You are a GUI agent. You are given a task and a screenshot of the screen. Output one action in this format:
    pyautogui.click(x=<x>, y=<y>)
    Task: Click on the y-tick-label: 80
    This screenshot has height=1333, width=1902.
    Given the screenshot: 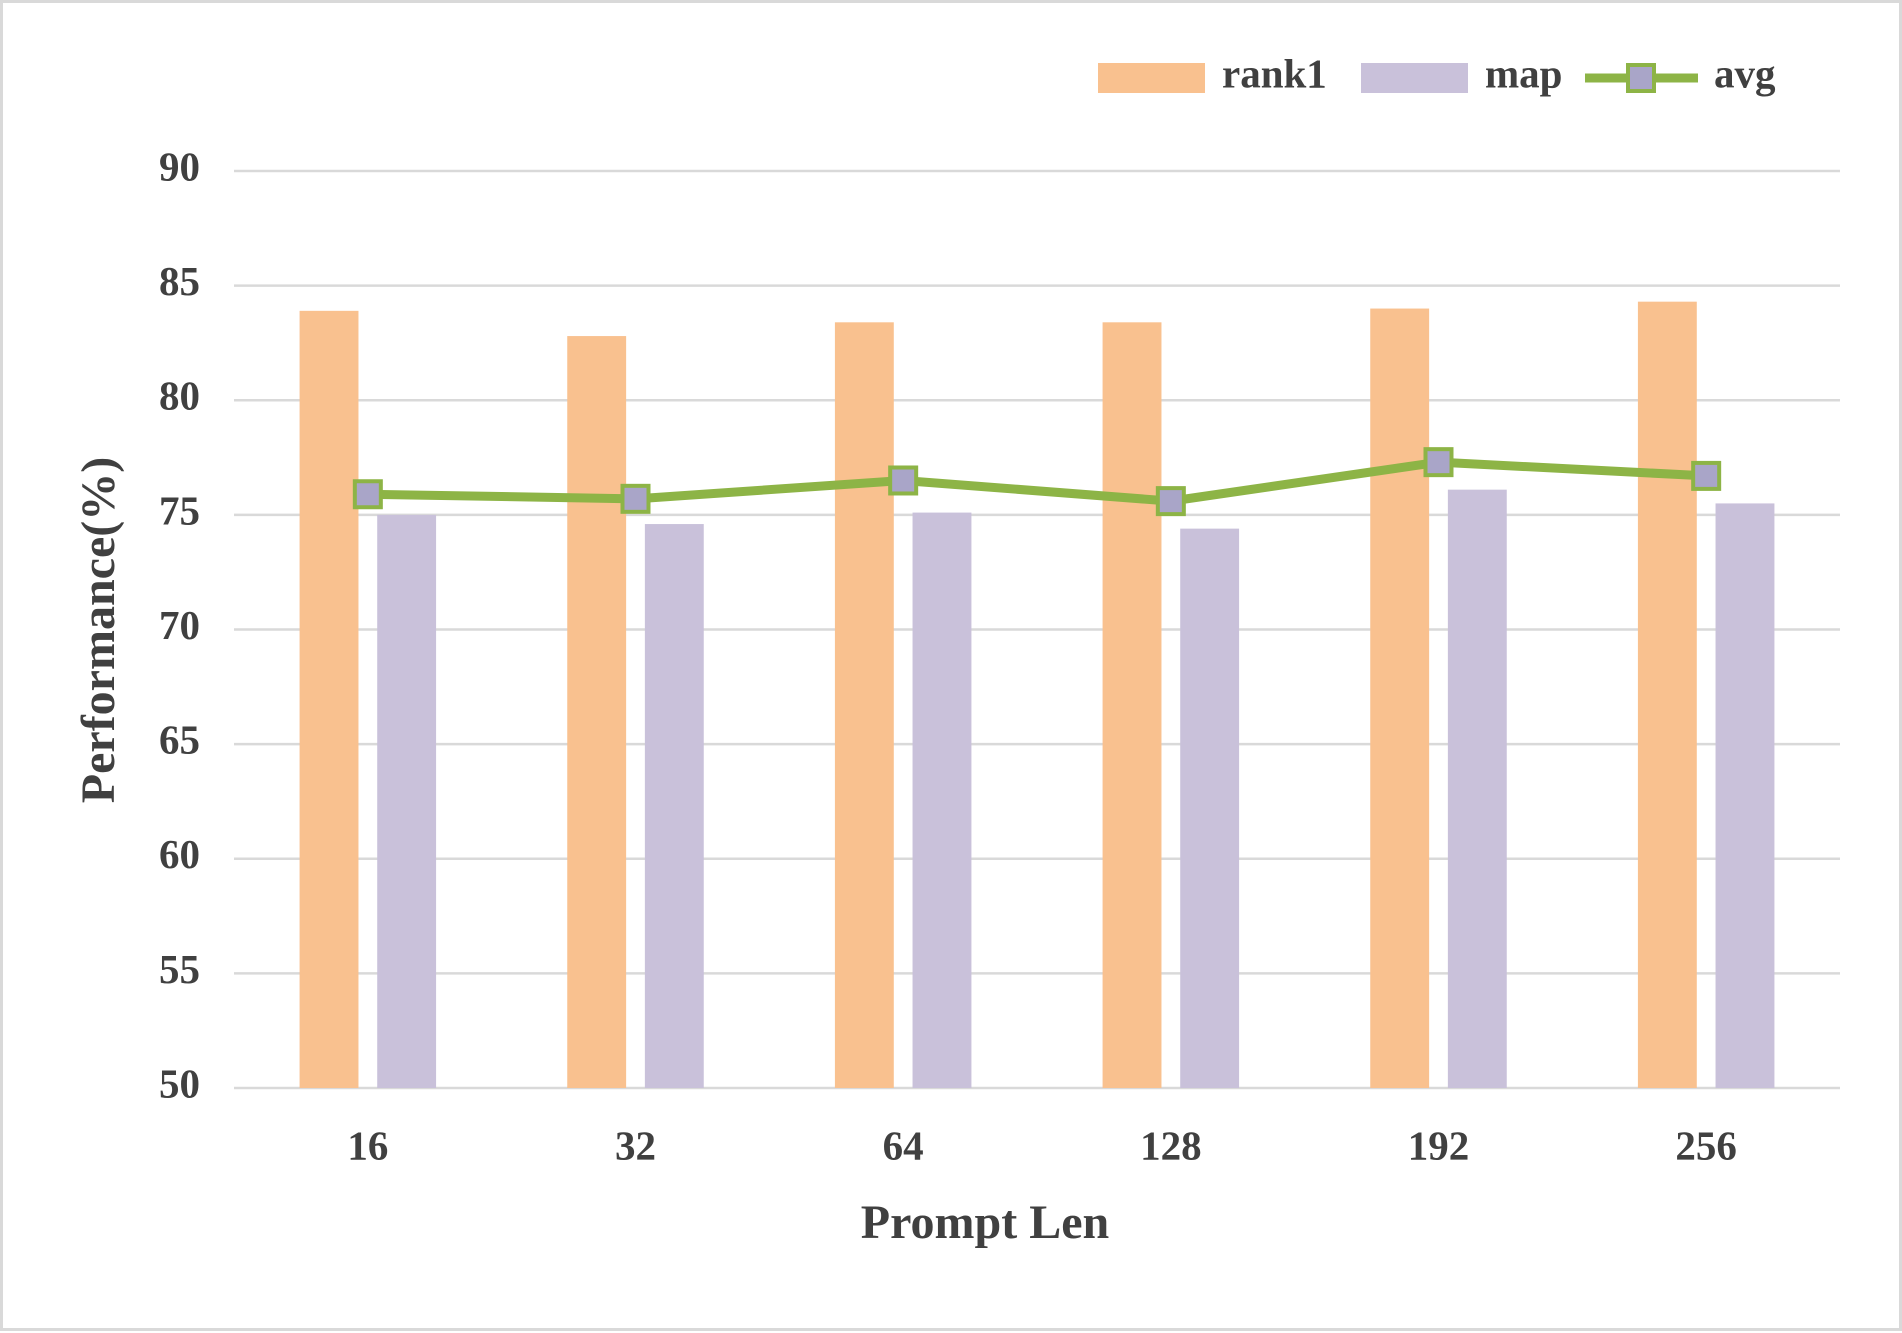 What is the action you would take?
    pyautogui.click(x=179, y=396)
    